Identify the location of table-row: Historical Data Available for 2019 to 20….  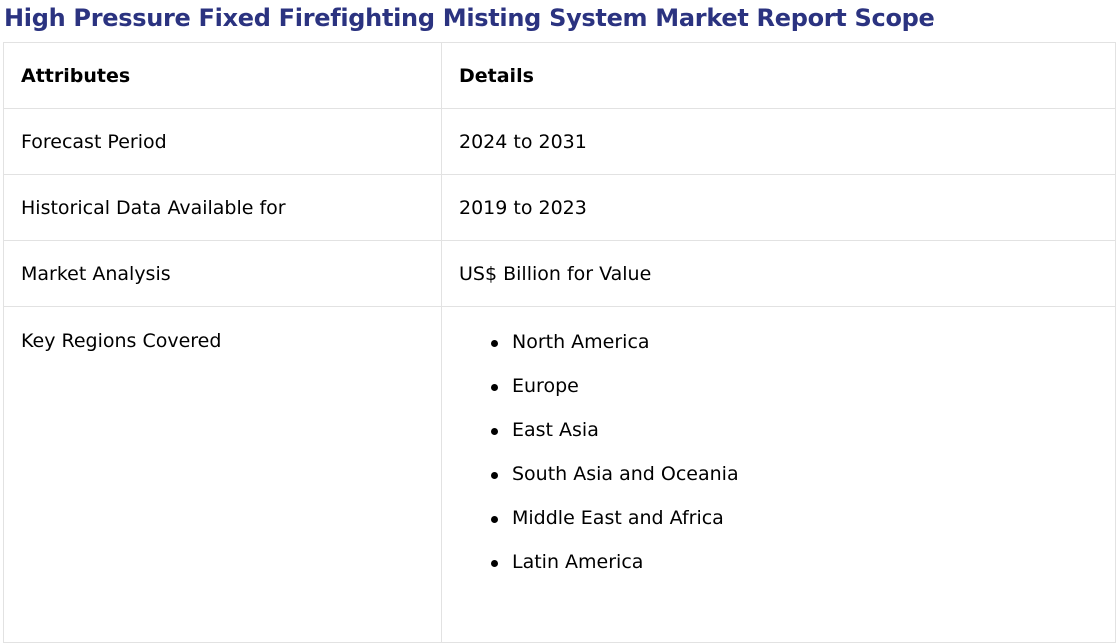
(559, 207).